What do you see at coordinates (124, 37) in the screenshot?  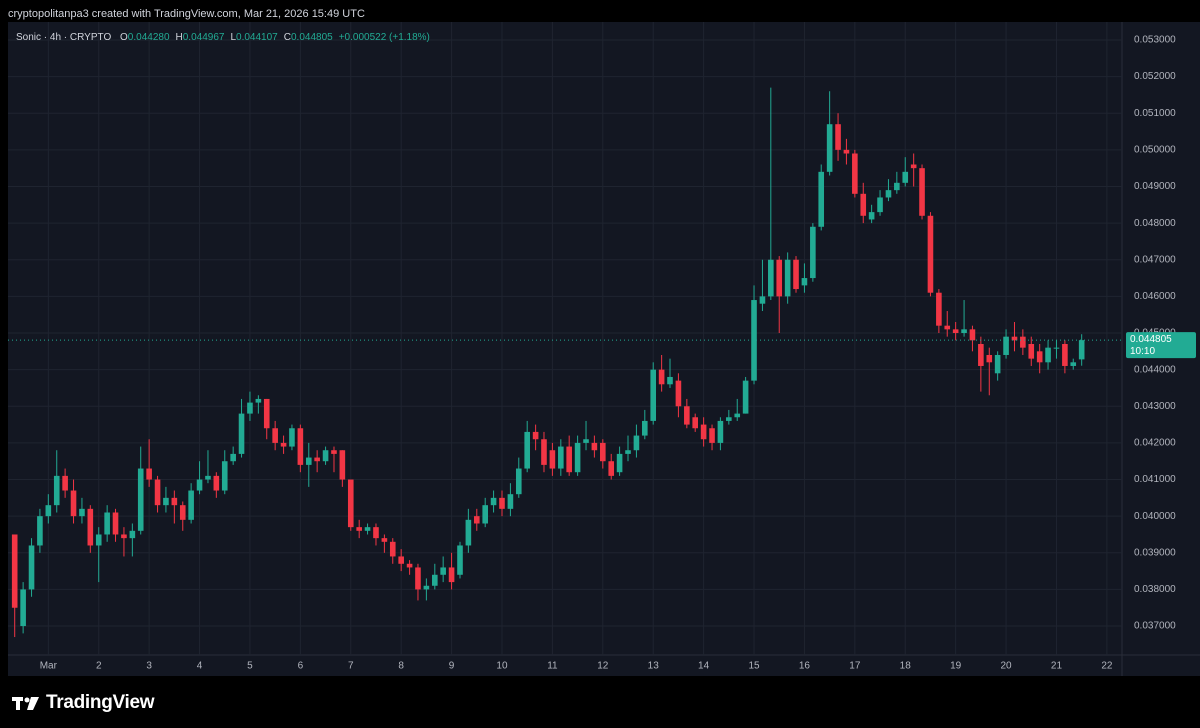 I see `ohlc-key: O` at bounding box center [124, 37].